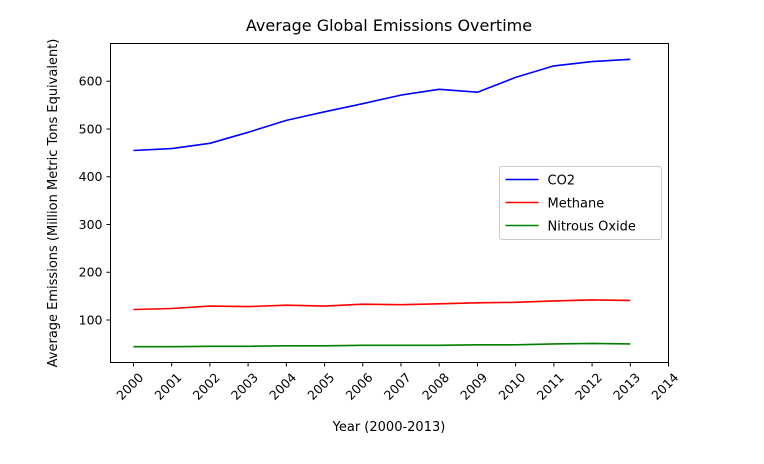 The height and width of the screenshot is (464, 764). Describe the element at coordinates (389, 427) in the screenshot. I see `x-axis-label: Year (2000-2013)` at that location.